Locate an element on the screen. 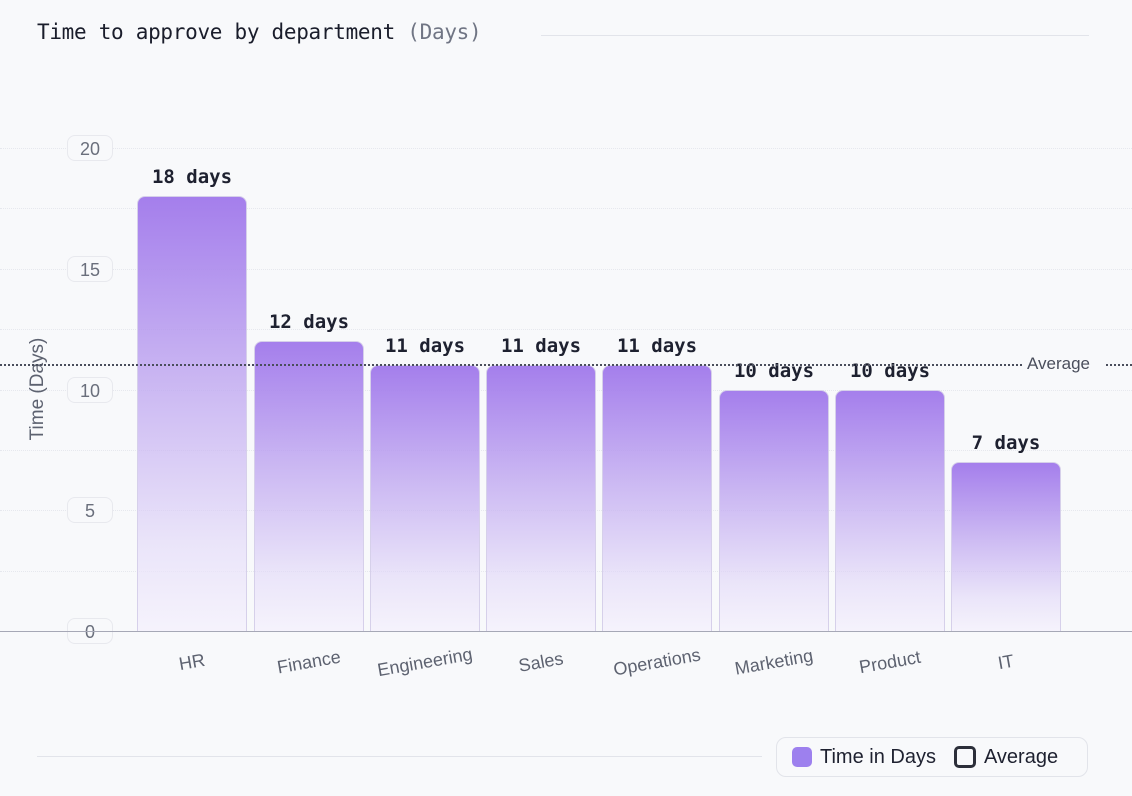  y-axis-label: Time (Days) is located at coordinates (37, 389).